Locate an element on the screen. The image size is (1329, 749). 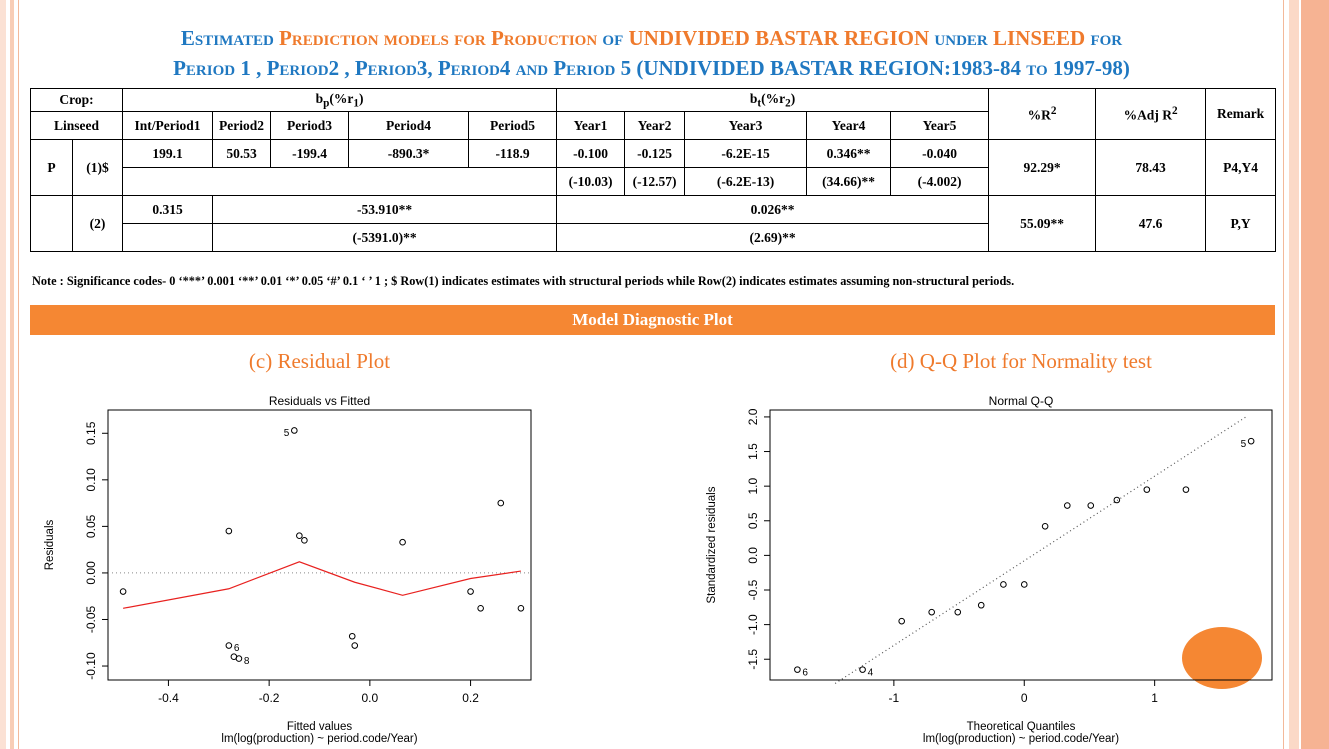
point-label: 4 is located at coordinates (871, 672).